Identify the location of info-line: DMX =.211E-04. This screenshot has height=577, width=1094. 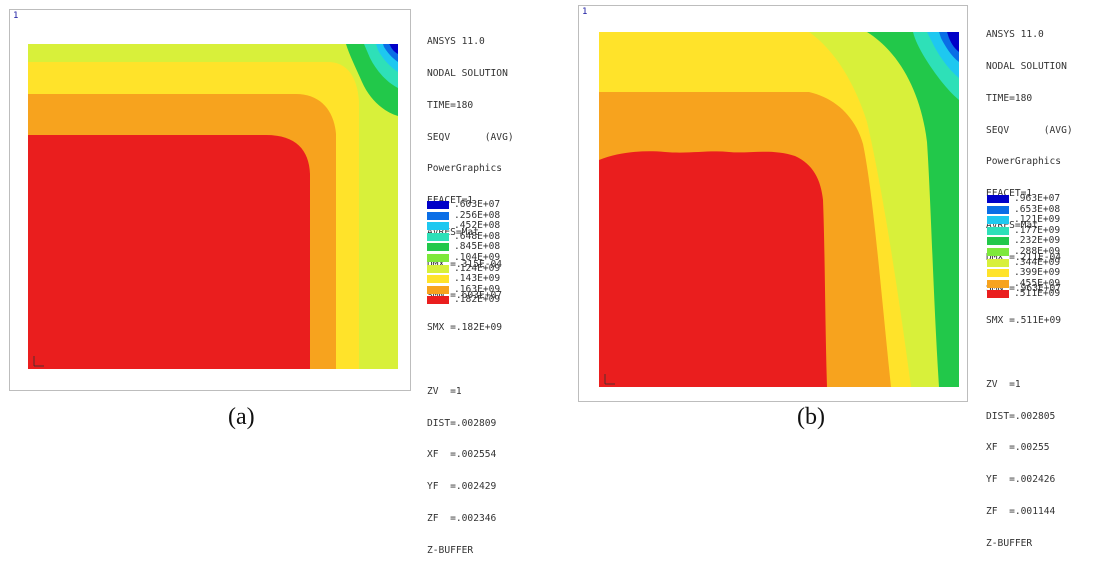
(1024, 257).